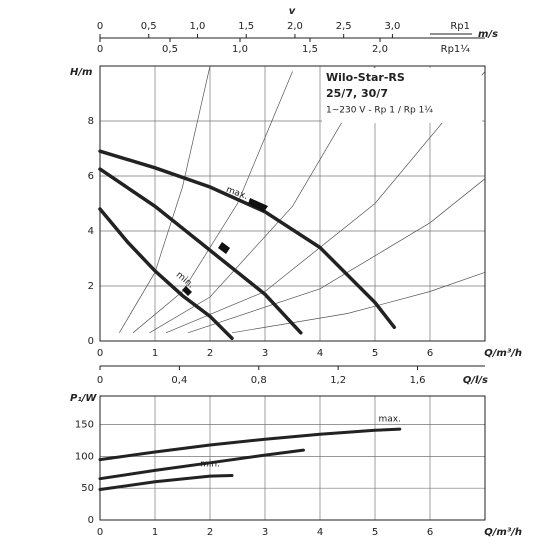  What do you see at coordinates (475, 380) in the screenshot?
I see `axis-label: Q/l/s` at bounding box center [475, 380].